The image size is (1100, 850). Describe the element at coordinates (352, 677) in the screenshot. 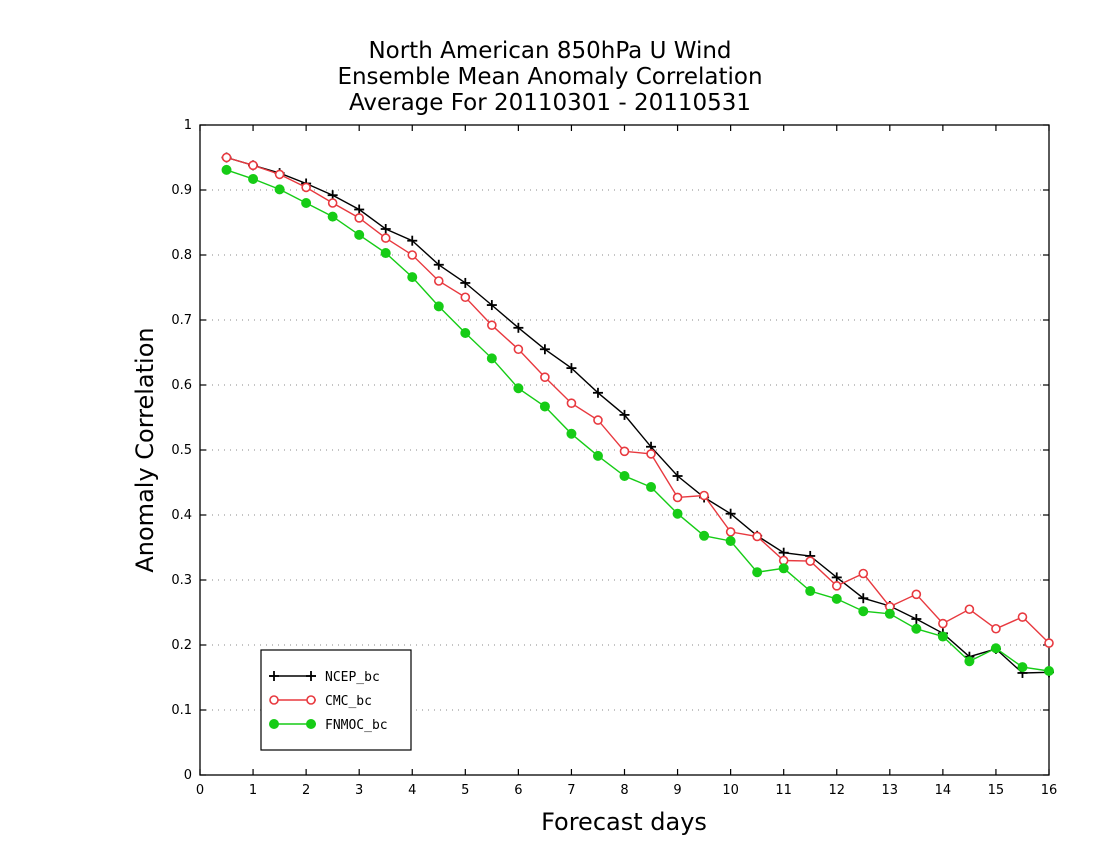

I see `legend-label-ncep-bc: NCEP_bc` at that location.